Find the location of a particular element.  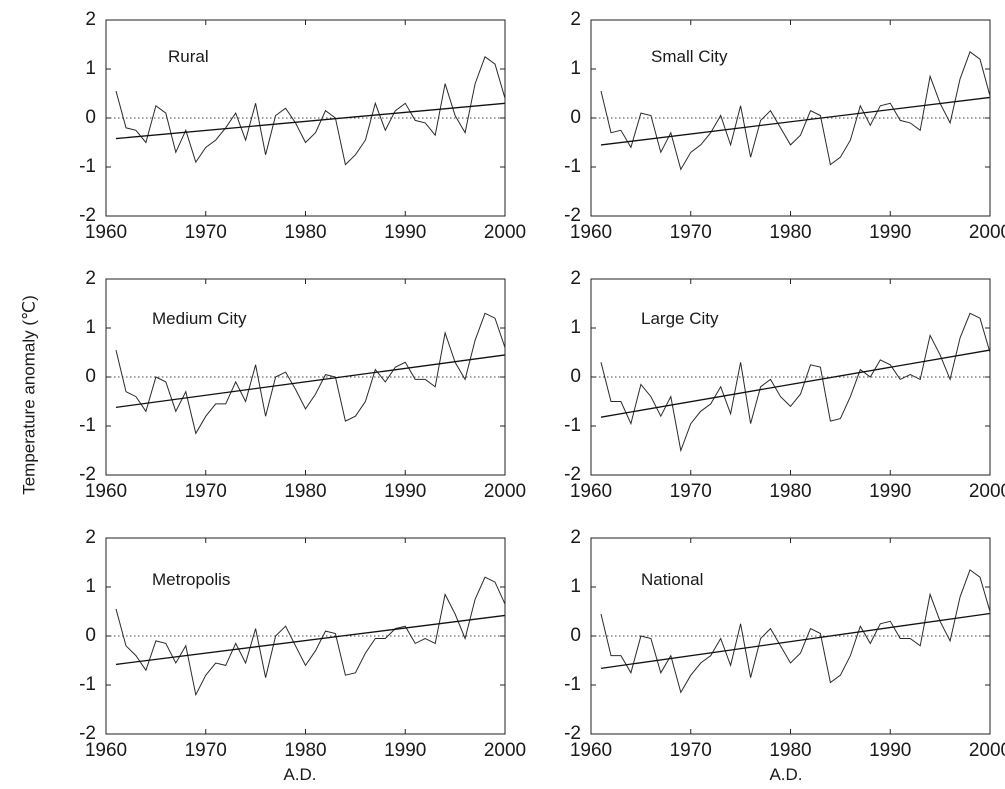

chart-panel: -2 -1 0 1 2 1960 1970 1980 1990 2000 Small City is located at coordinates (784, 126).